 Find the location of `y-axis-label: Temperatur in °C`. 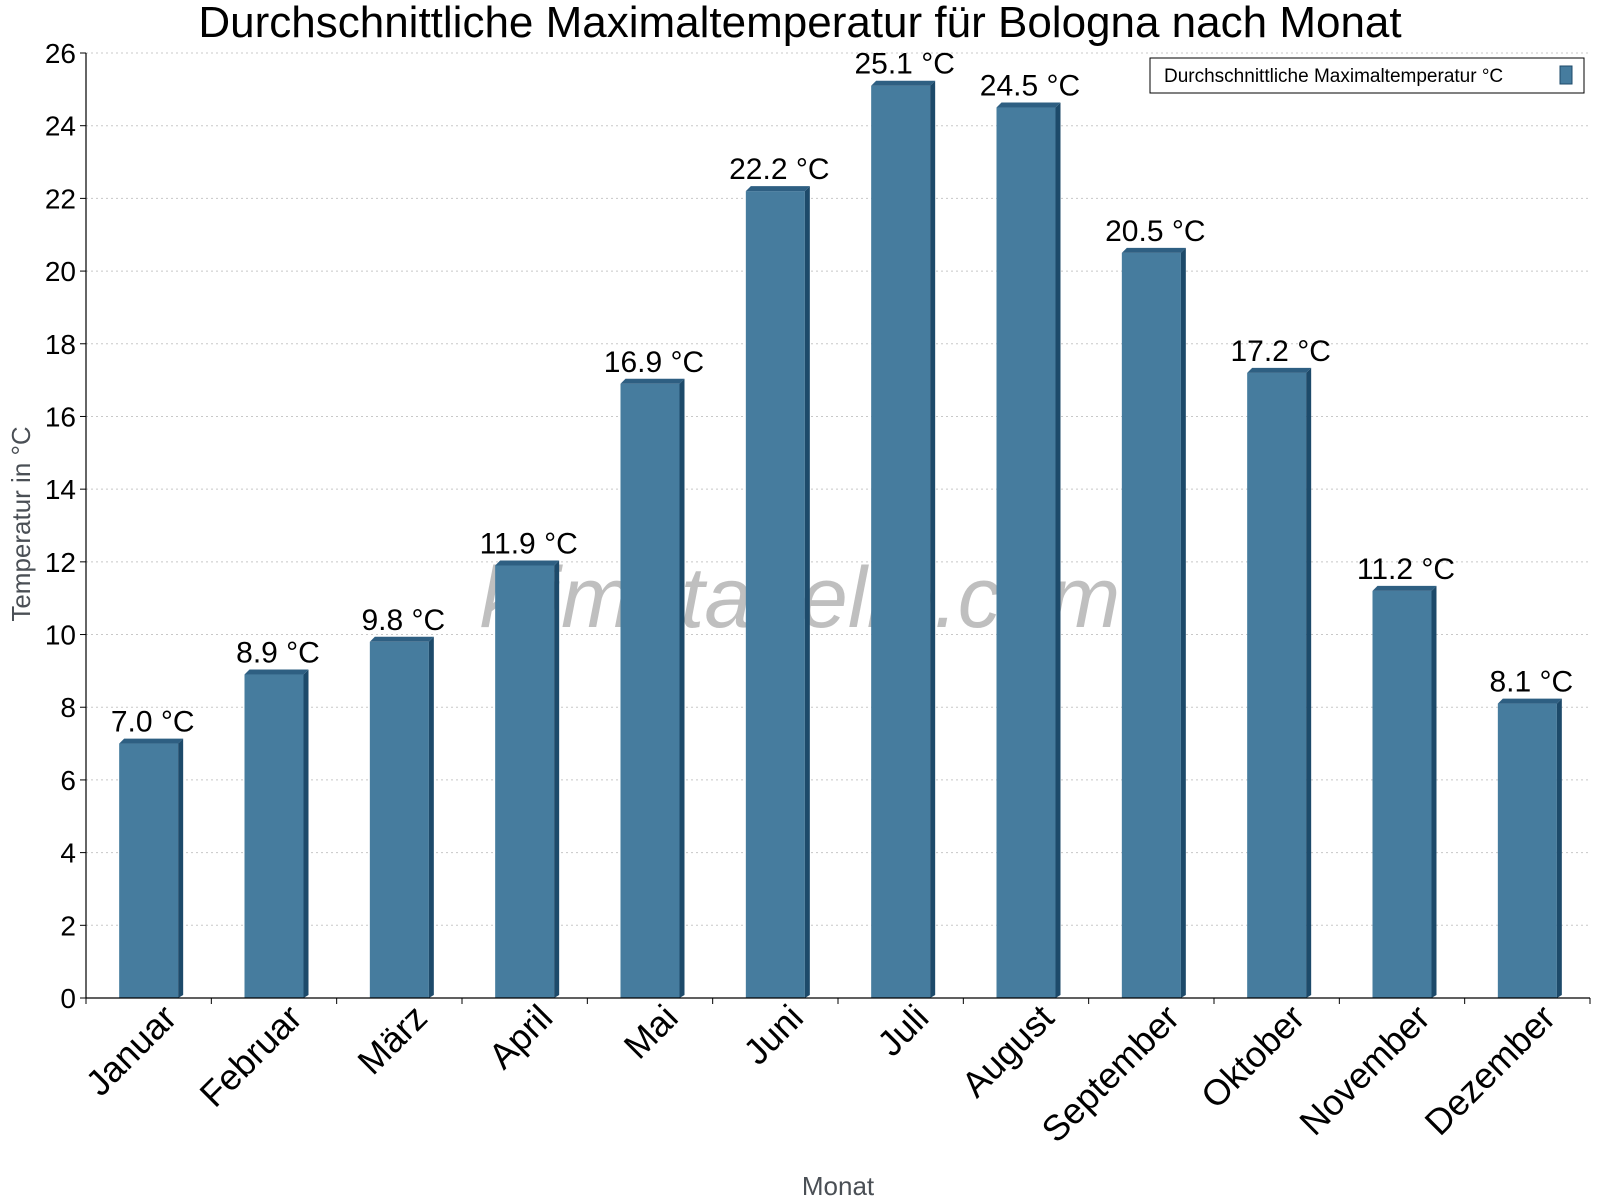

y-axis-label: Temperatur in °C is located at coordinates (21, 523).